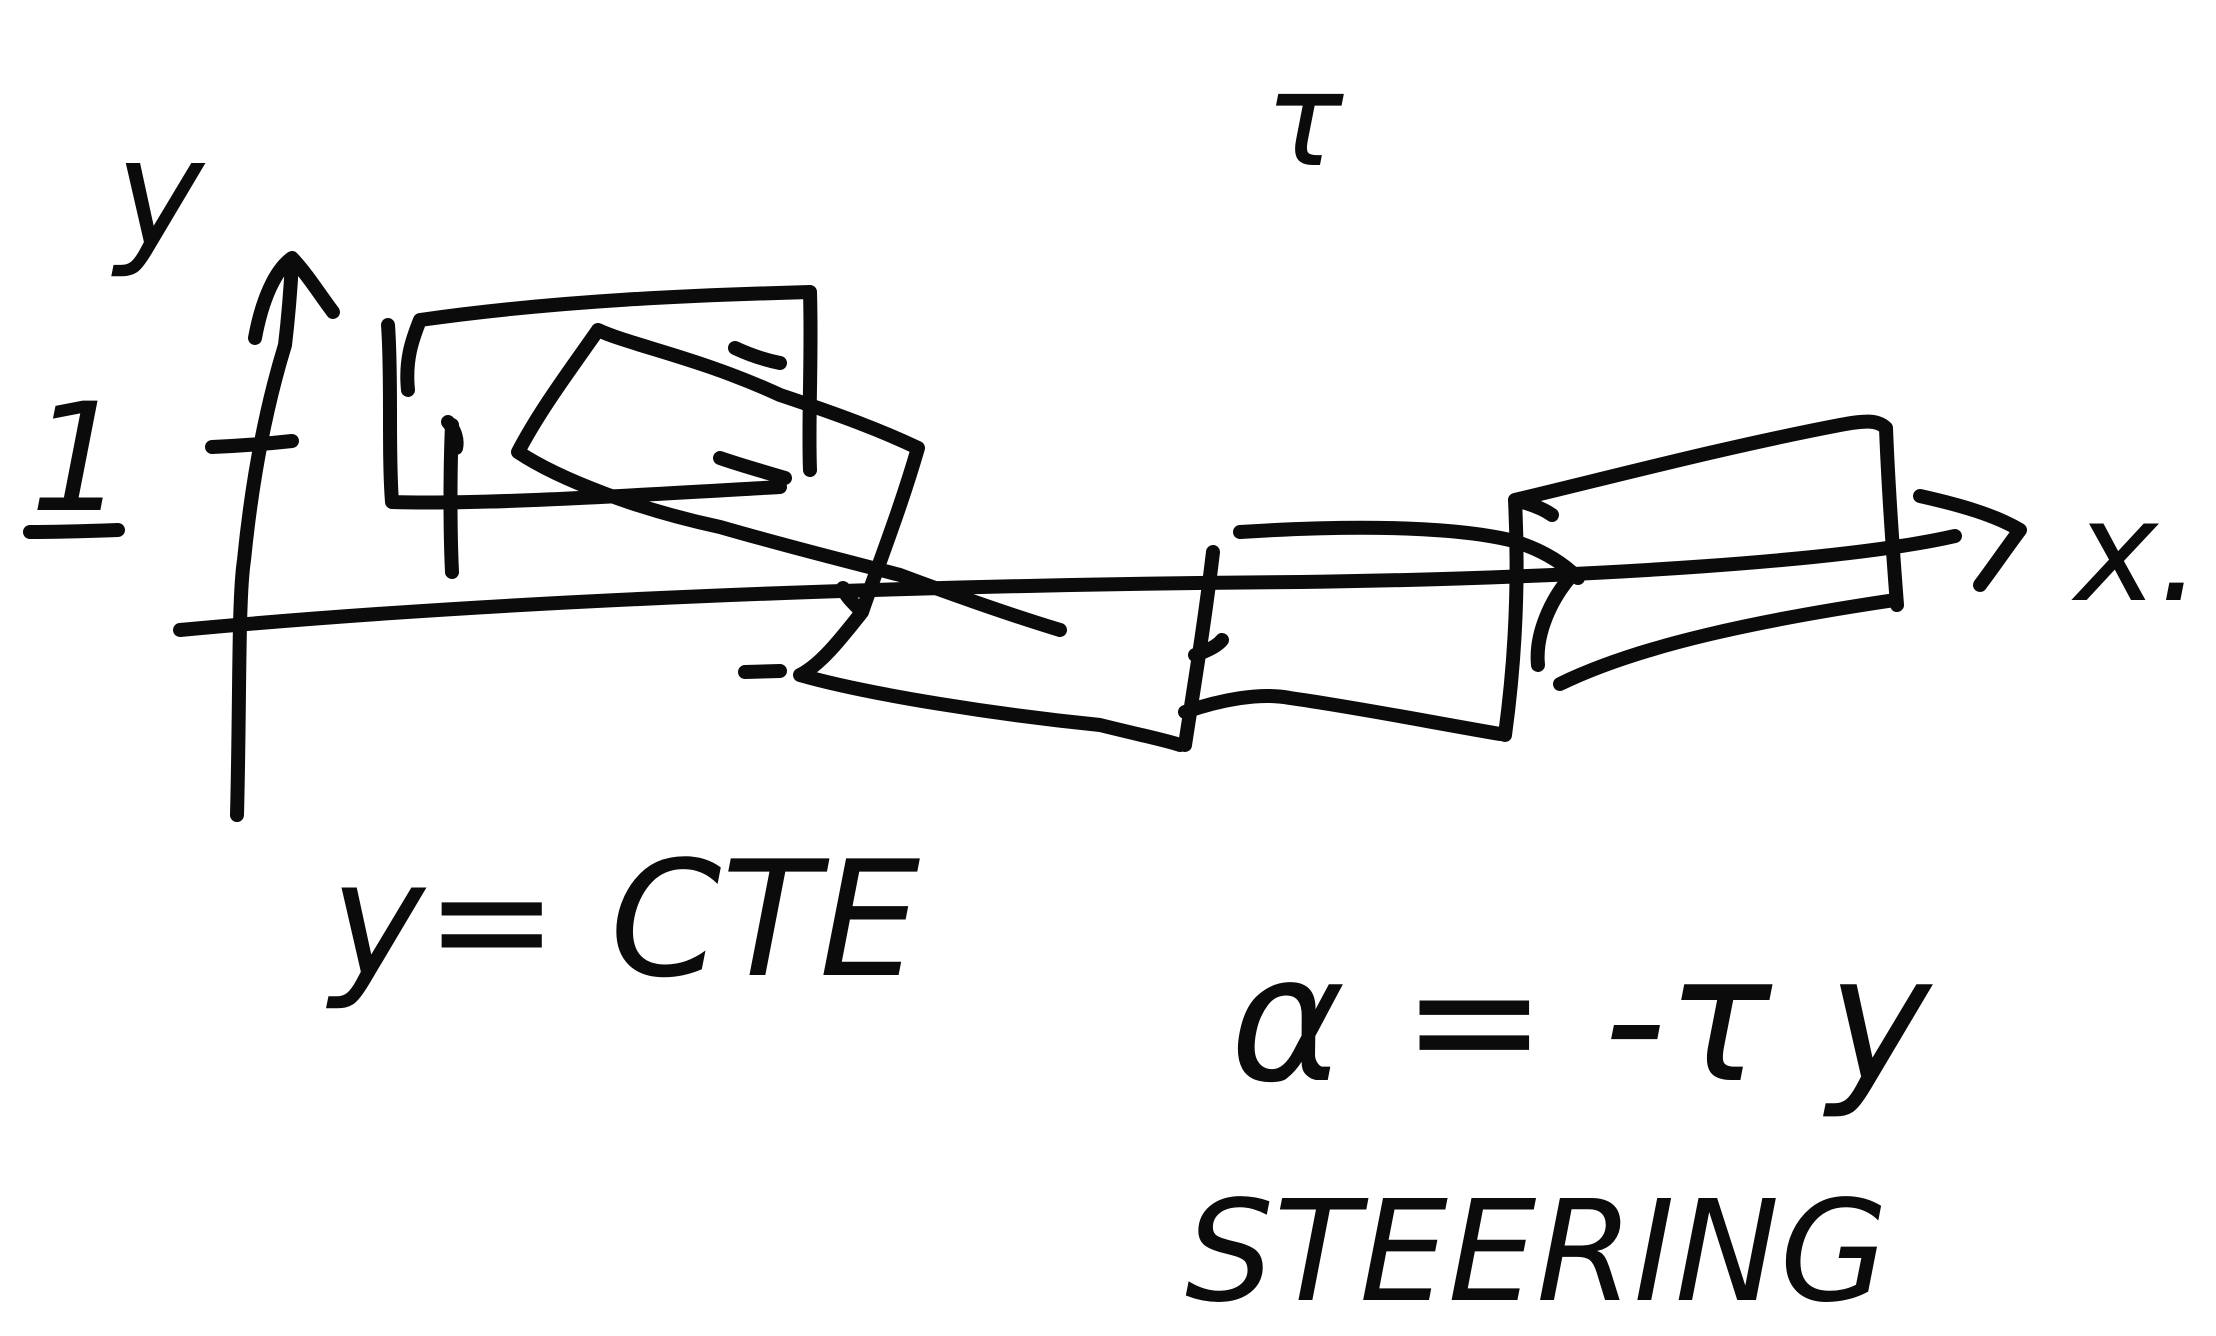 This screenshot has width=2216, height=1336. What do you see at coordinates (1208, 647) in the screenshot?
I see `car-box-3-notch` at bounding box center [1208, 647].